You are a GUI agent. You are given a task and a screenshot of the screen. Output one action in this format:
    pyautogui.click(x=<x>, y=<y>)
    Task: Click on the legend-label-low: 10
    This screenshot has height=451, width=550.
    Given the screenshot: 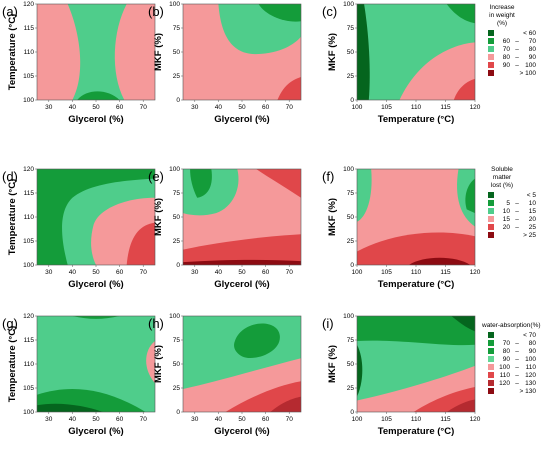 What is the action you would take?
    pyautogui.click(x=507, y=211)
    